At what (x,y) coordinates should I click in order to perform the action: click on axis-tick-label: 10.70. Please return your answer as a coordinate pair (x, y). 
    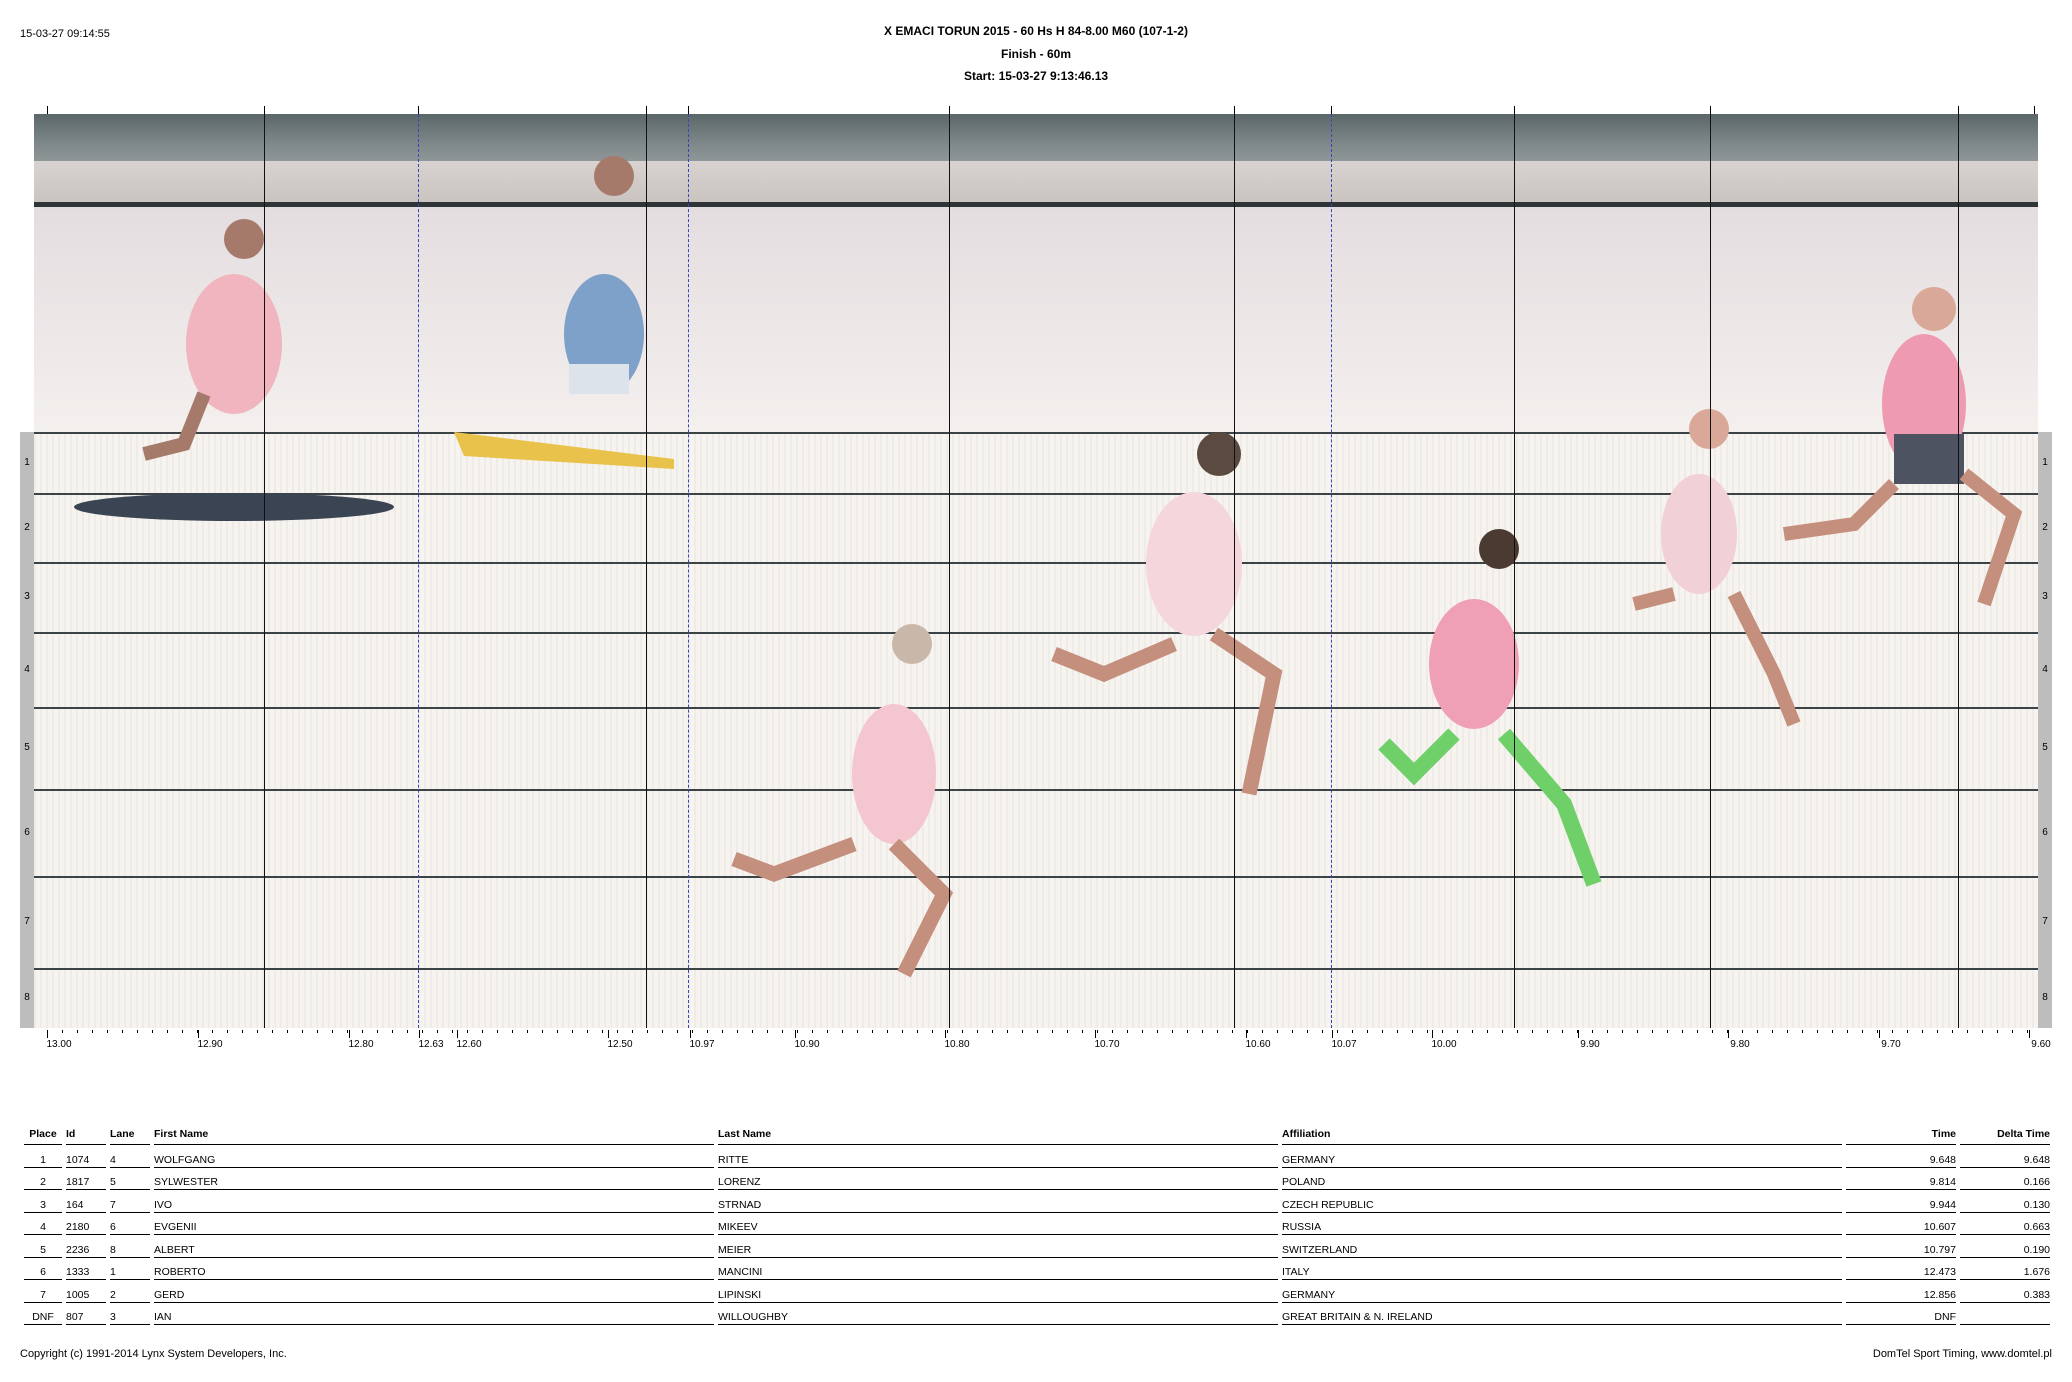
    Looking at the image, I should click on (1107, 1044).